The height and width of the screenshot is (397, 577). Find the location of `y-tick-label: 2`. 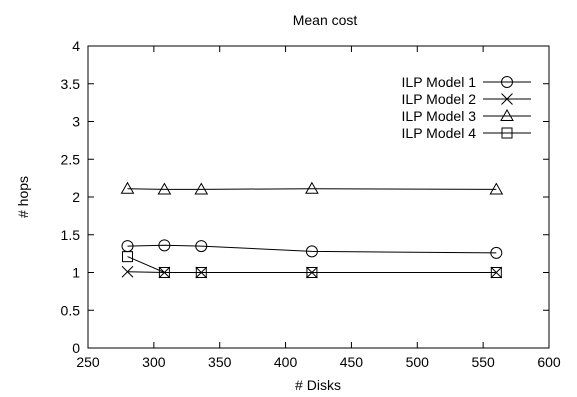

y-tick-label: 2 is located at coordinates (76, 197).